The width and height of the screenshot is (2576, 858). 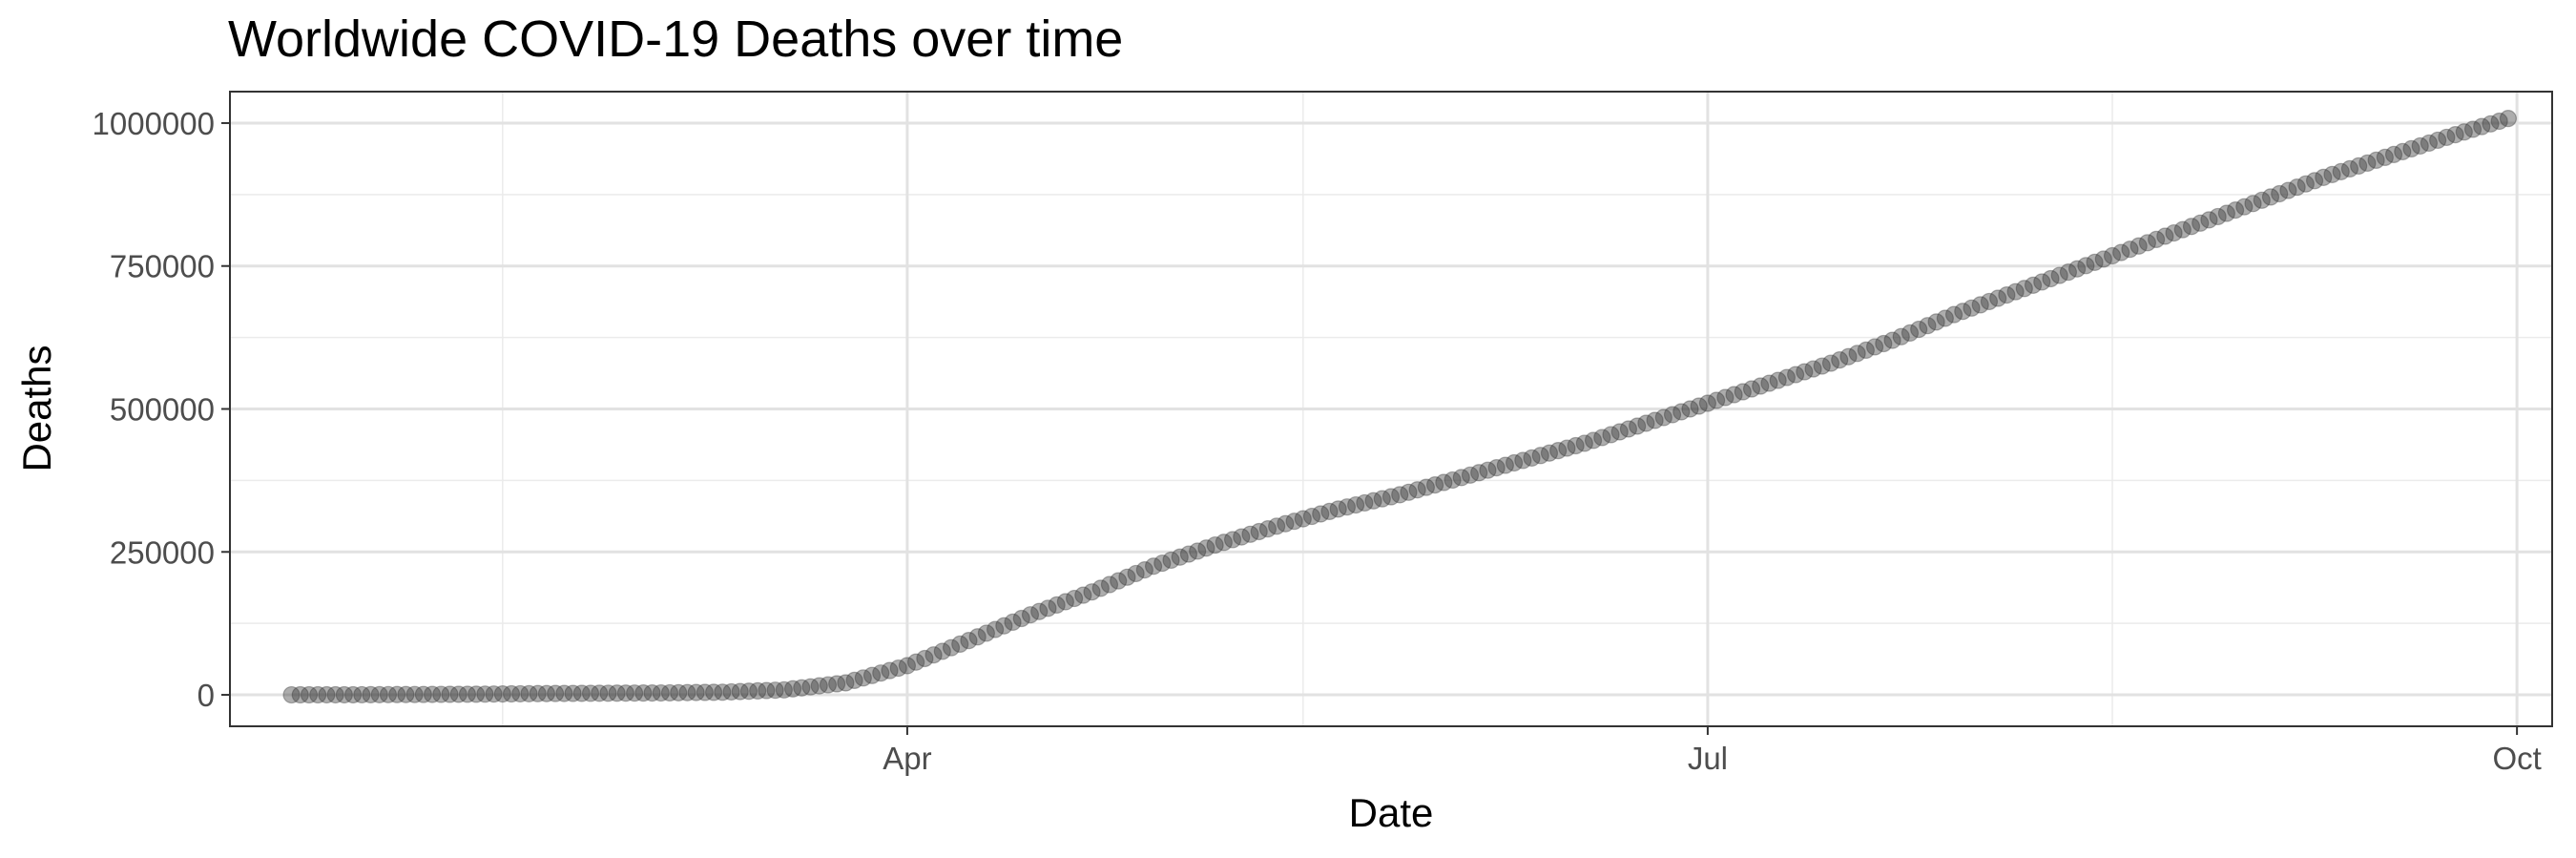 What do you see at coordinates (162, 410) in the screenshot?
I see `y-tick-label: 500000` at bounding box center [162, 410].